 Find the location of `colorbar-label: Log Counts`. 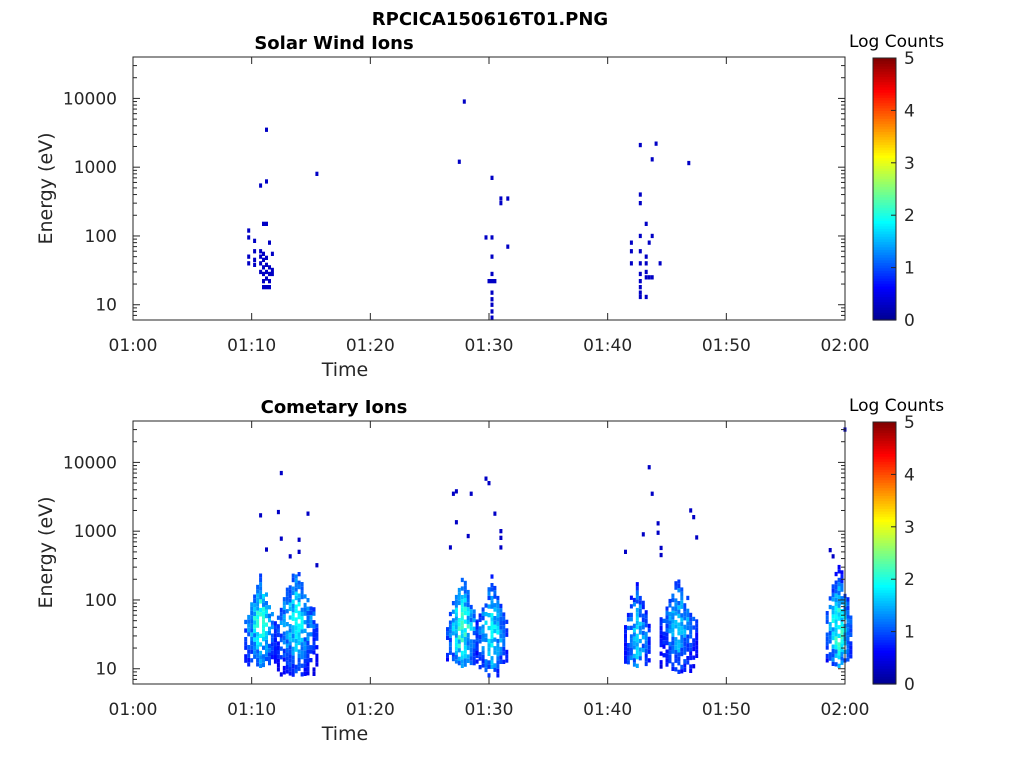

colorbar-label: Log Counts is located at coordinates (896, 406).